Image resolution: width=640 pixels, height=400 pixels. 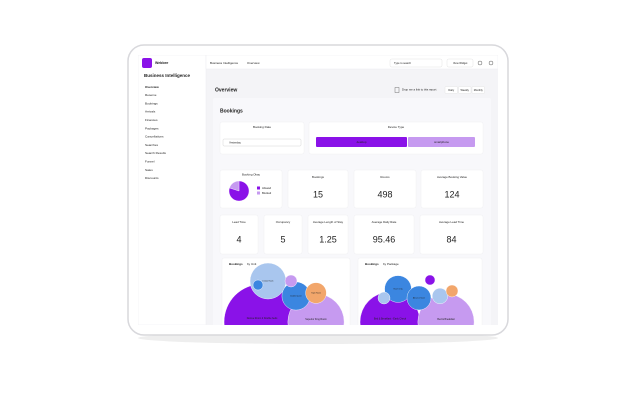 What do you see at coordinates (446, 319) in the screenshot?
I see `bubble-label: Bed & Breakfast` at bounding box center [446, 319].